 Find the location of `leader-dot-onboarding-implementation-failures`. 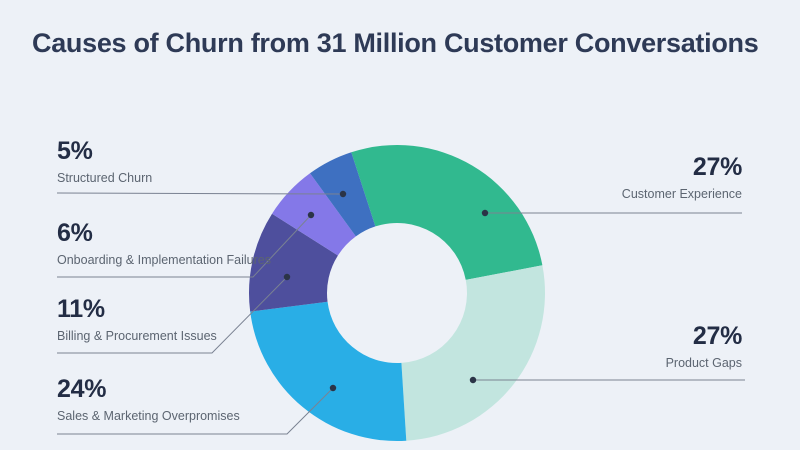

leader-dot-onboarding-implementation-failures is located at coordinates (311, 215).